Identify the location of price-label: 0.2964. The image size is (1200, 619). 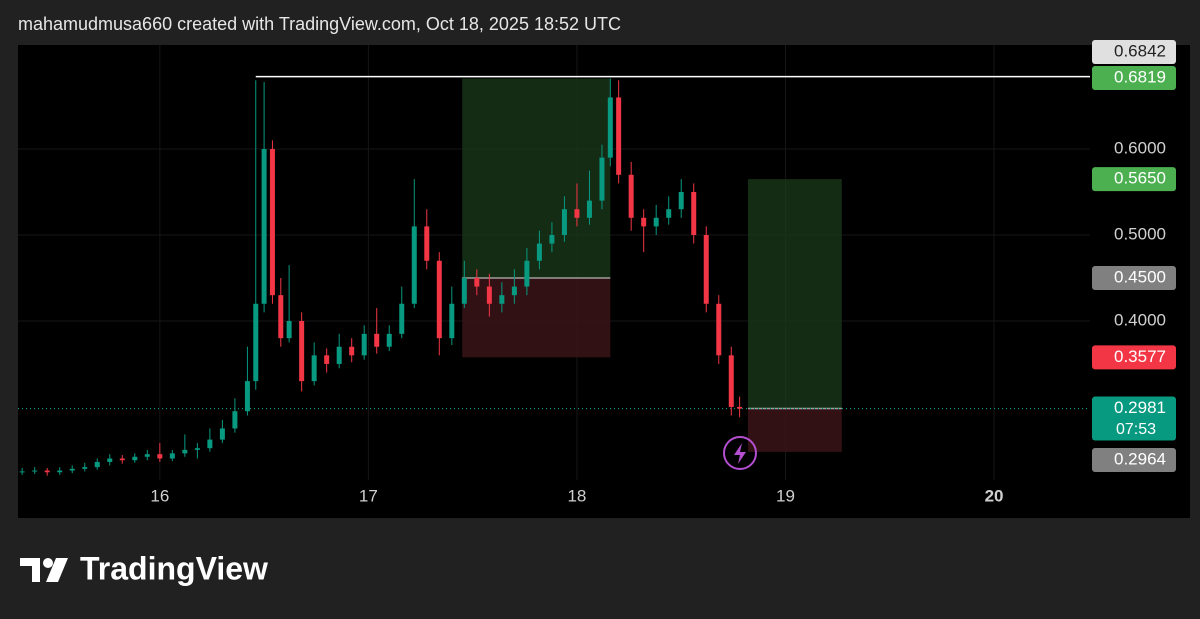
(1140, 458).